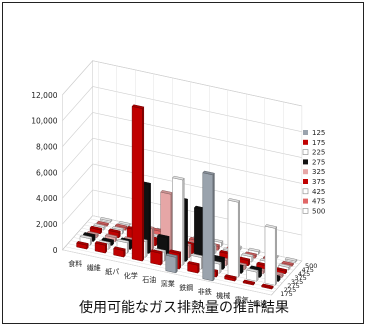 The height and width of the screenshot is (327, 368). I want to click on depth-tick-label: 475, so click(308, 270).